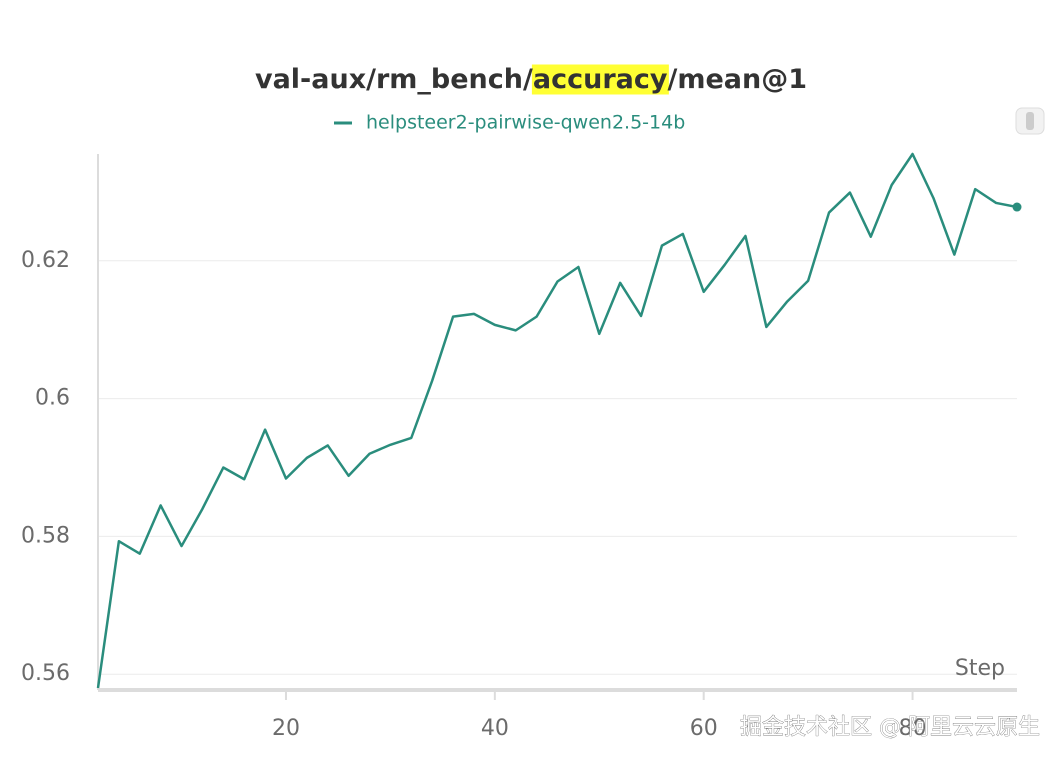 The width and height of the screenshot is (1062, 762). What do you see at coordinates (737, 79) in the screenshot?
I see `title-part: /mean@1` at bounding box center [737, 79].